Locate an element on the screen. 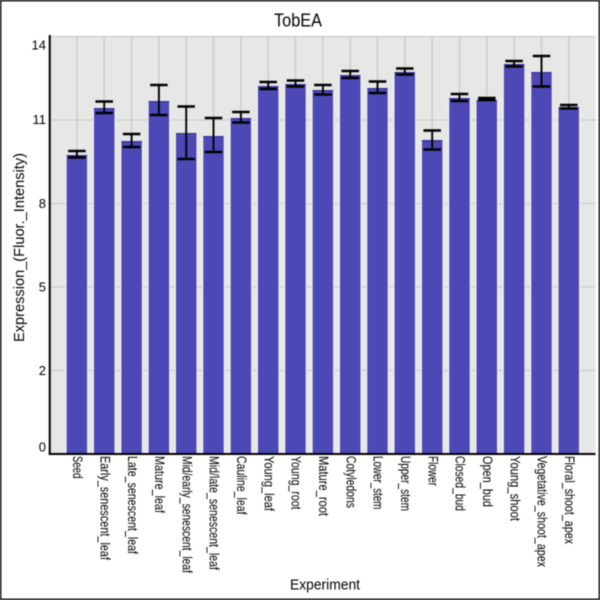  svg-text: Closed_bud is located at coordinates (461, 483).